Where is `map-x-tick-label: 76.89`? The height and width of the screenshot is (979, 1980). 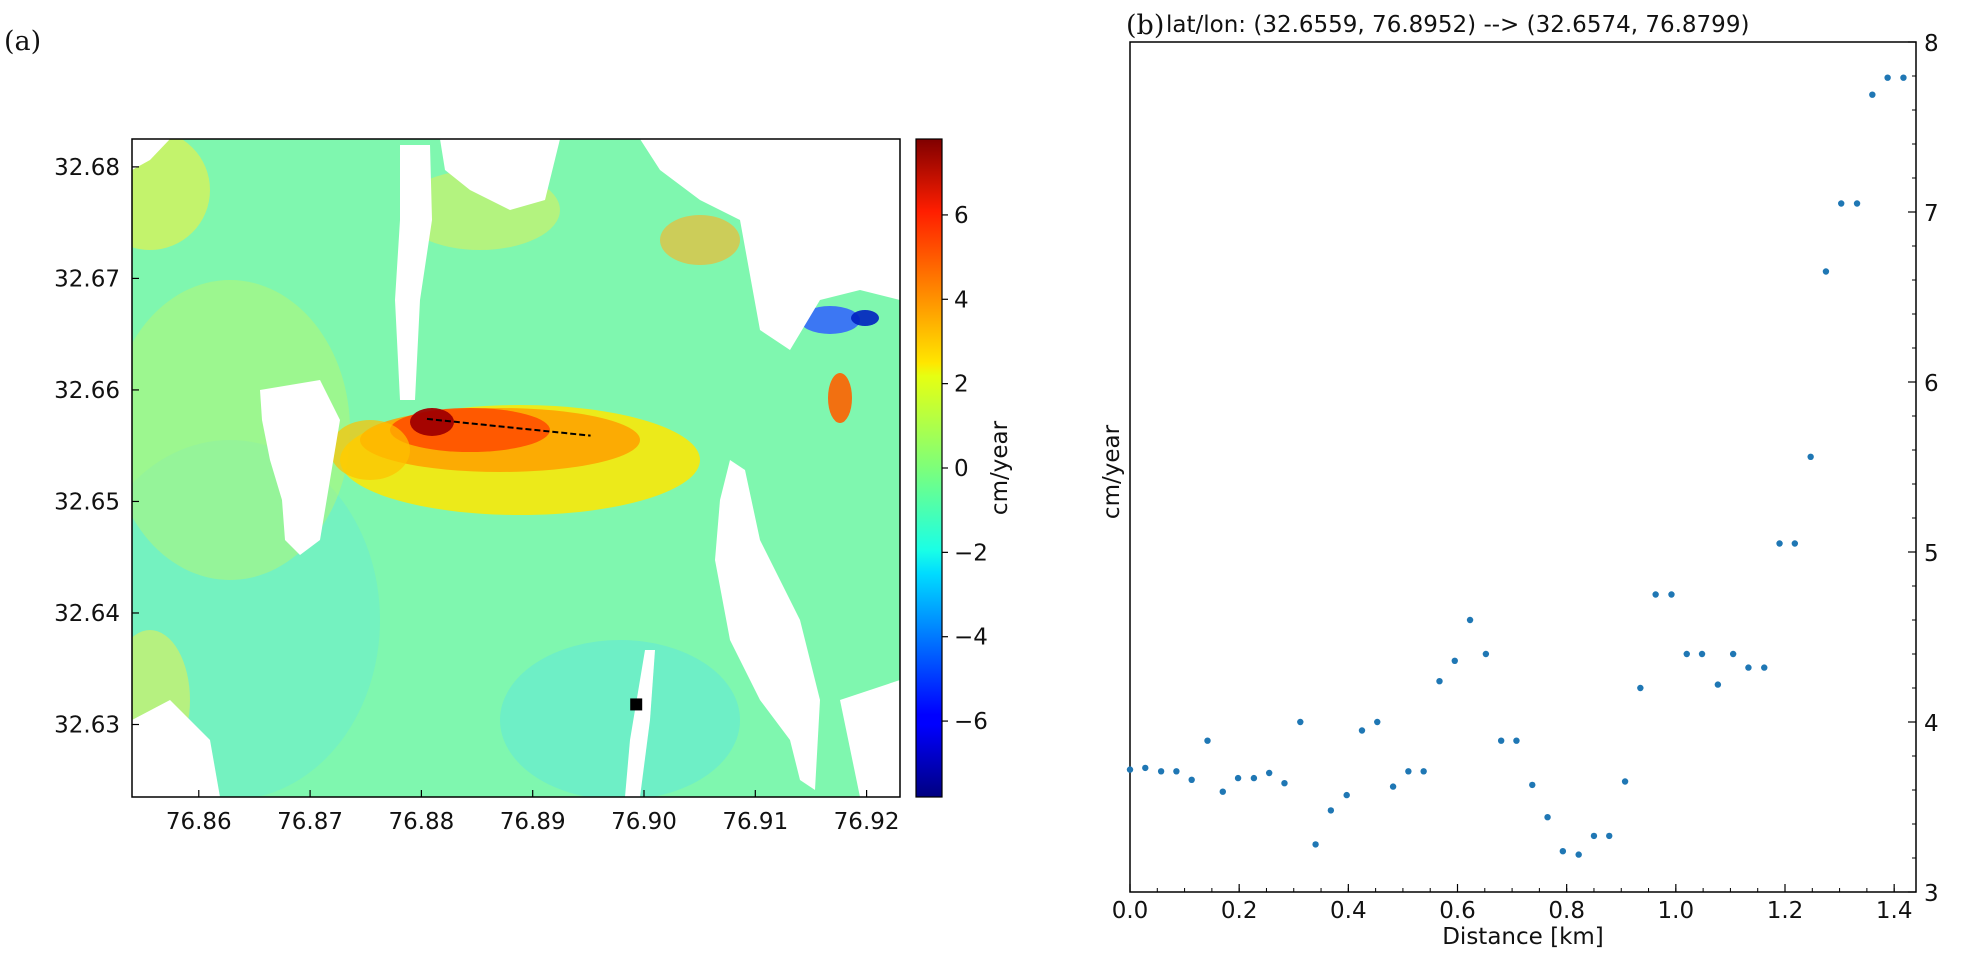 map-x-tick-label: 76.89 is located at coordinates (533, 822).